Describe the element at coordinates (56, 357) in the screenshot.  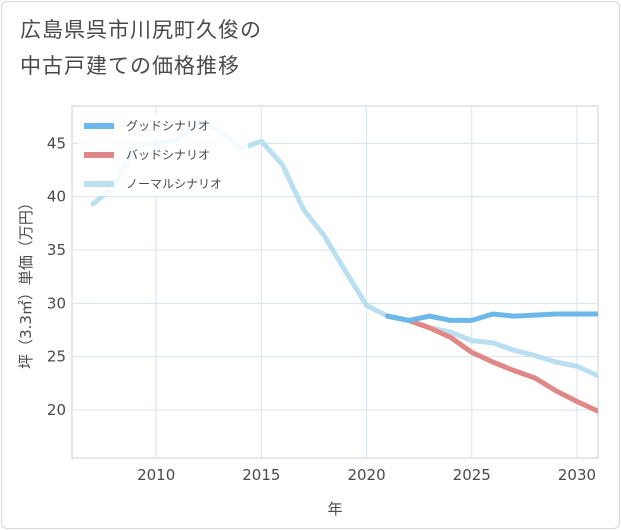
I see `y-tick-label: 25` at that location.